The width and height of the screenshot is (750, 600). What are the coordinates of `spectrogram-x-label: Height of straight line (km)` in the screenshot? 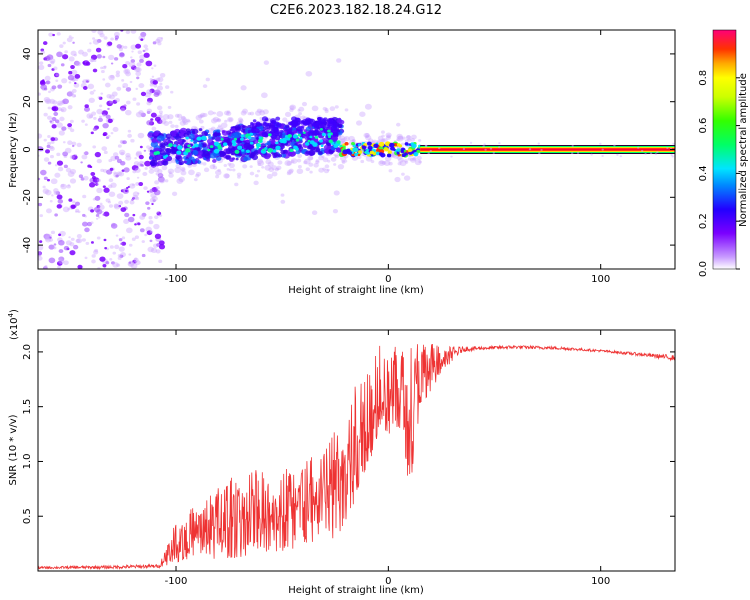 It's located at (356, 290).